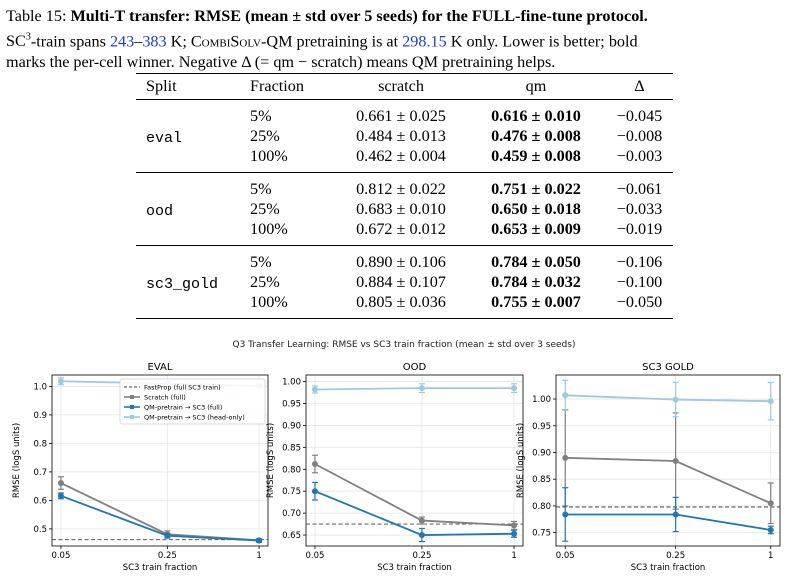 This screenshot has height=577, width=808. What do you see at coordinates (639, 229) in the screenshot?
I see `delta-cell: −0.019` at bounding box center [639, 229].